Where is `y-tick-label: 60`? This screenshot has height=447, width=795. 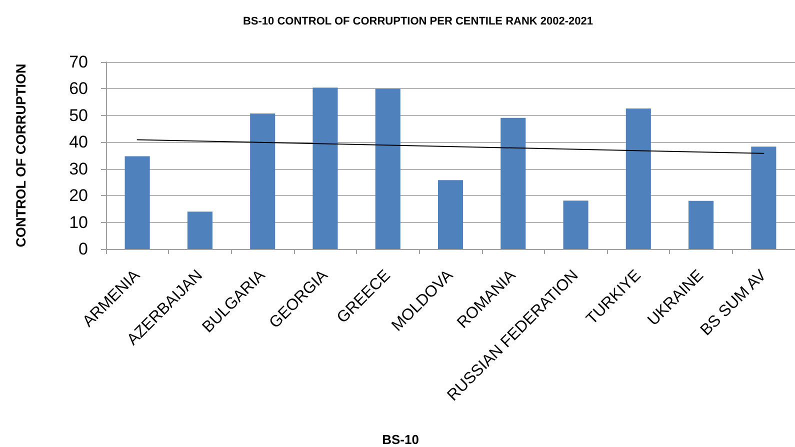 y-tick-label: 60 is located at coordinates (78, 88).